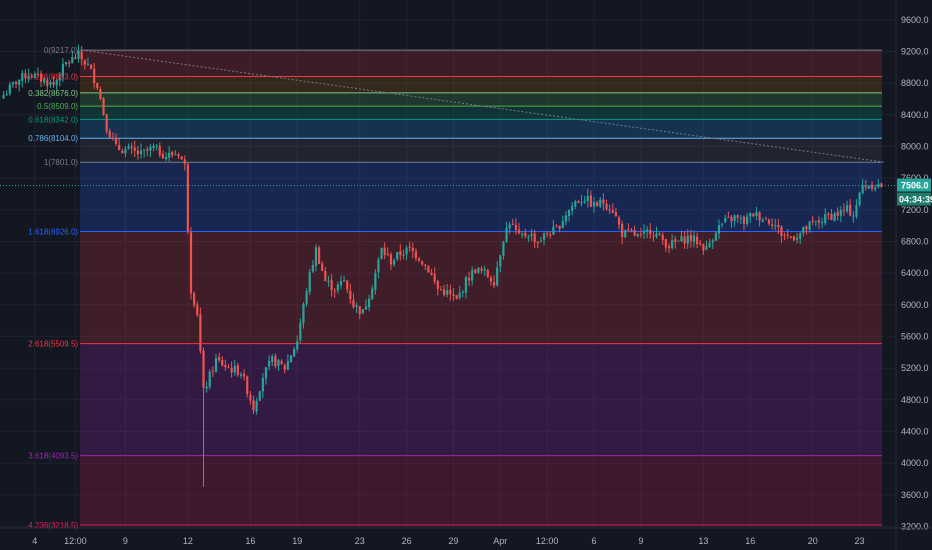 Image resolution: width=932 pixels, height=550 pixels. What do you see at coordinates (915, 200) in the screenshot?
I see `countdown-label: 04:34:39` at bounding box center [915, 200].